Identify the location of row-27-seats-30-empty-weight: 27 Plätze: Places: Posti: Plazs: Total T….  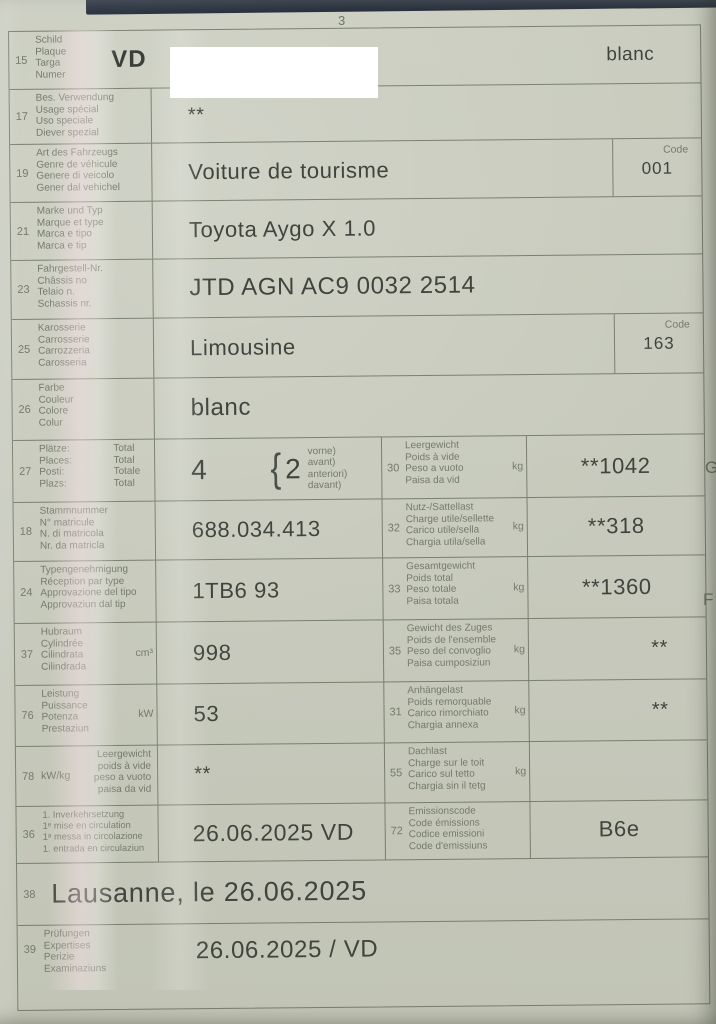
(358, 467).